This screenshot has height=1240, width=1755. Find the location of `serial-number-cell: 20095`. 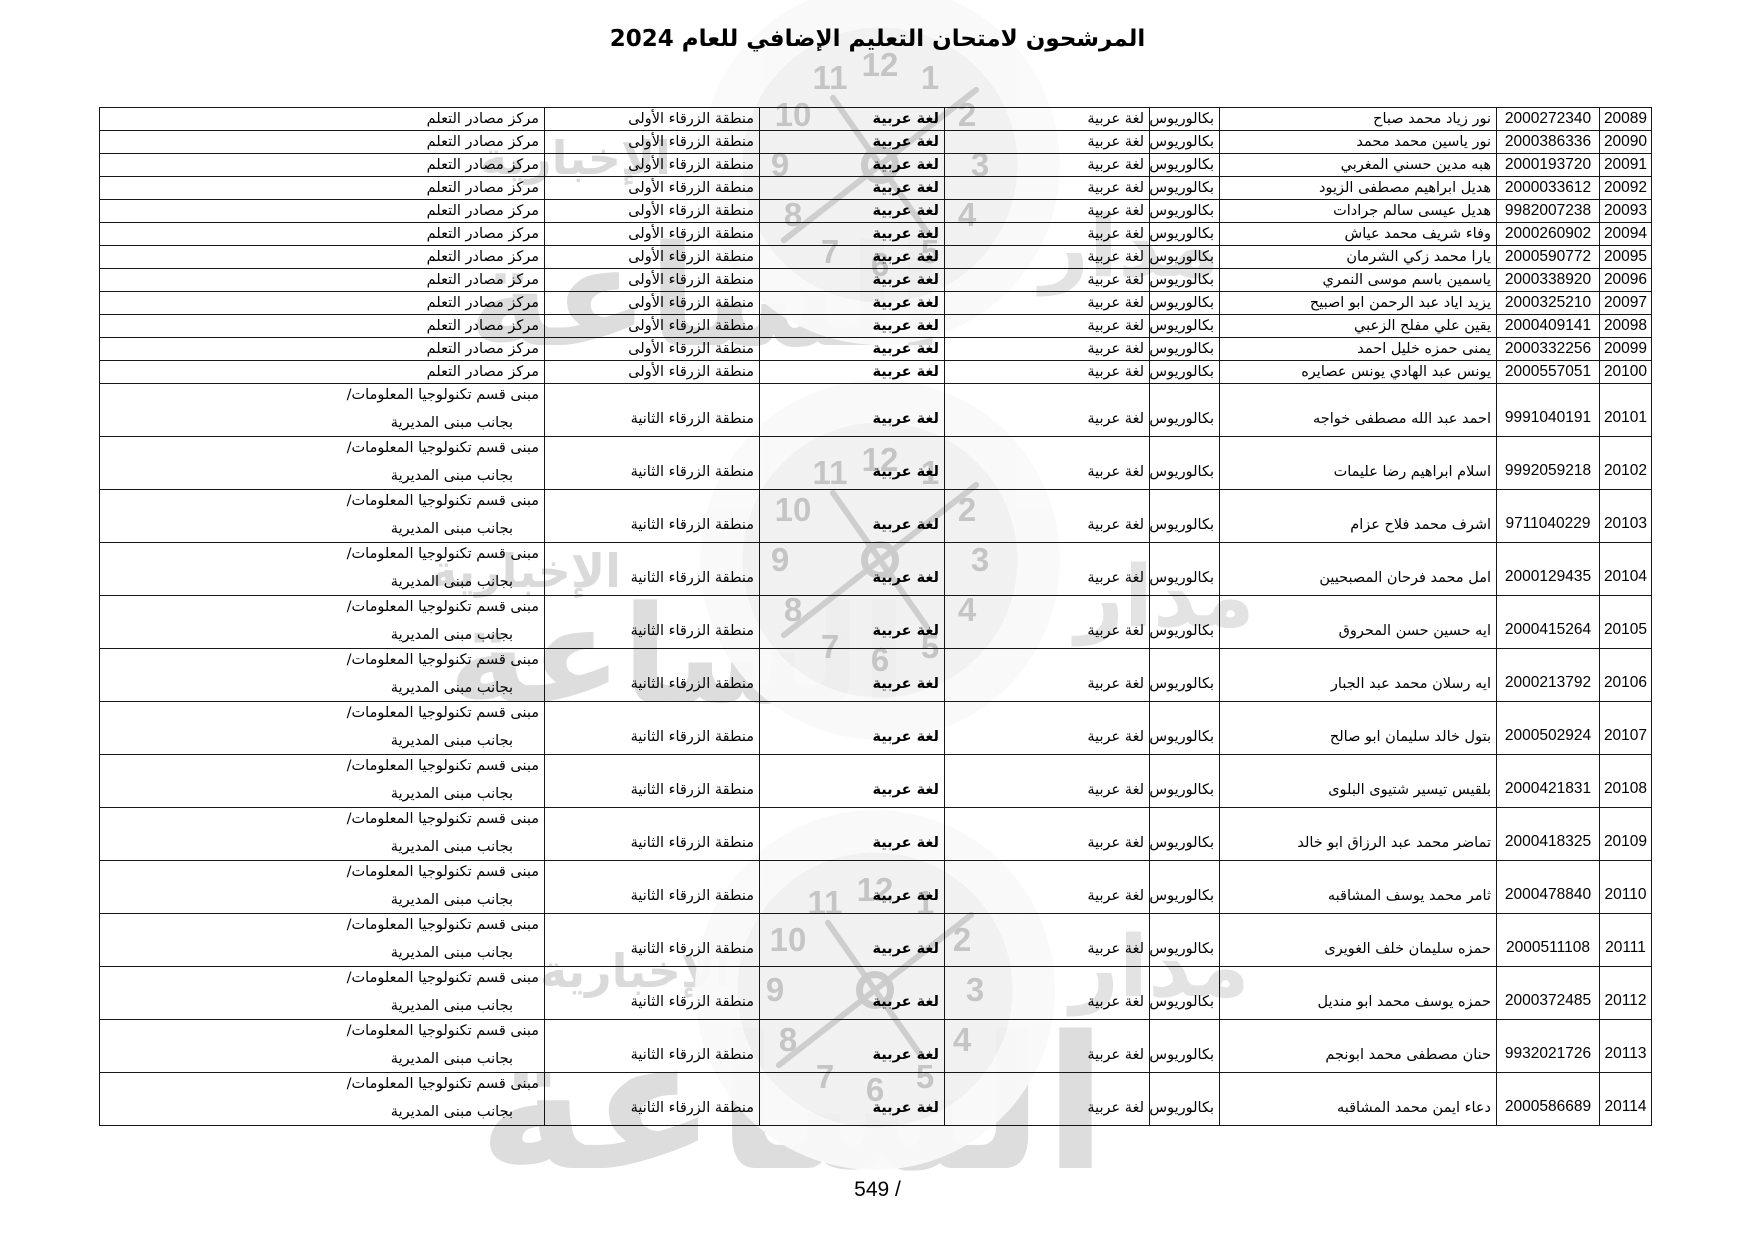

serial-number-cell: 20095 is located at coordinates (1625, 257).